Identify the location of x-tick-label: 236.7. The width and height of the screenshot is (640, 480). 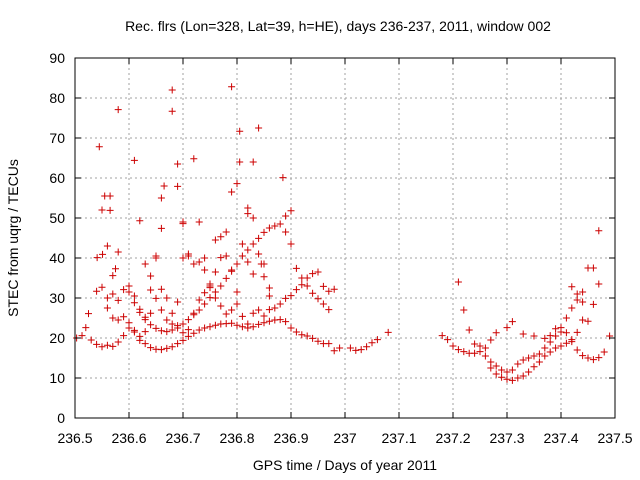
(182, 438).